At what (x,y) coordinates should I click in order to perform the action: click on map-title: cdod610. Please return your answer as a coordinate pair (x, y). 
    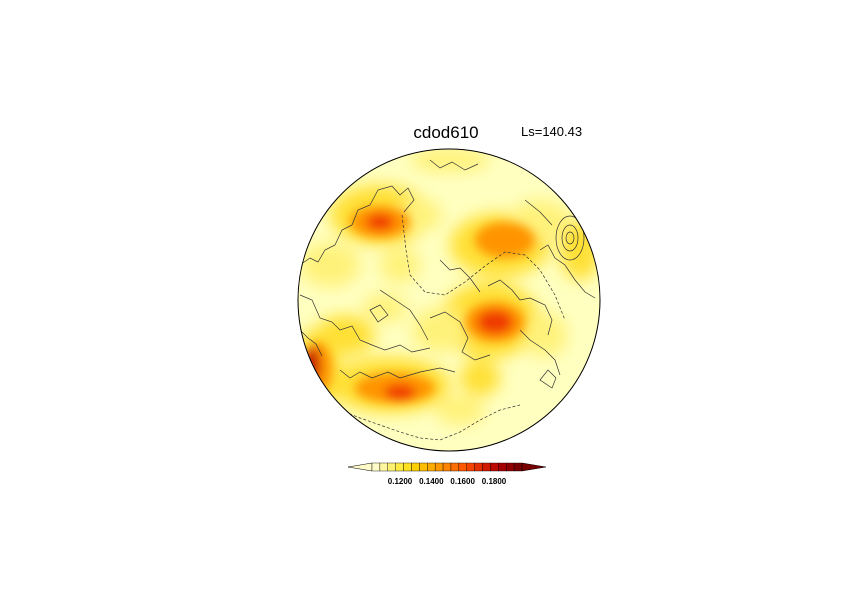
    Looking at the image, I should click on (445, 132).